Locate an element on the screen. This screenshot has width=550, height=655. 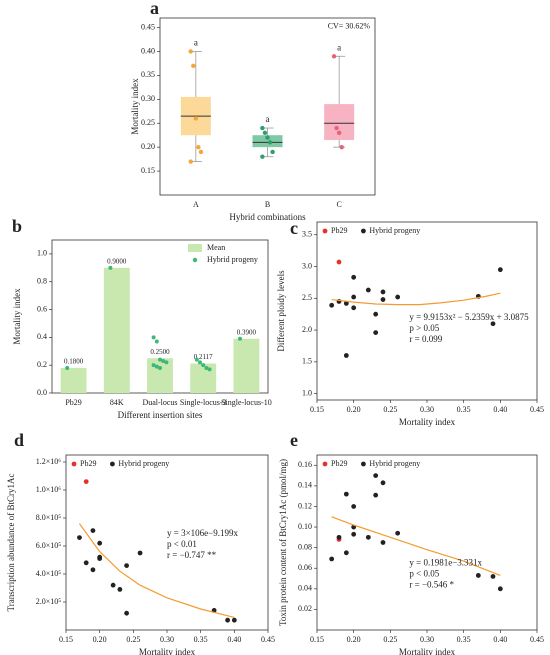
x-tick-label: B is located at coordinates (267, 204).